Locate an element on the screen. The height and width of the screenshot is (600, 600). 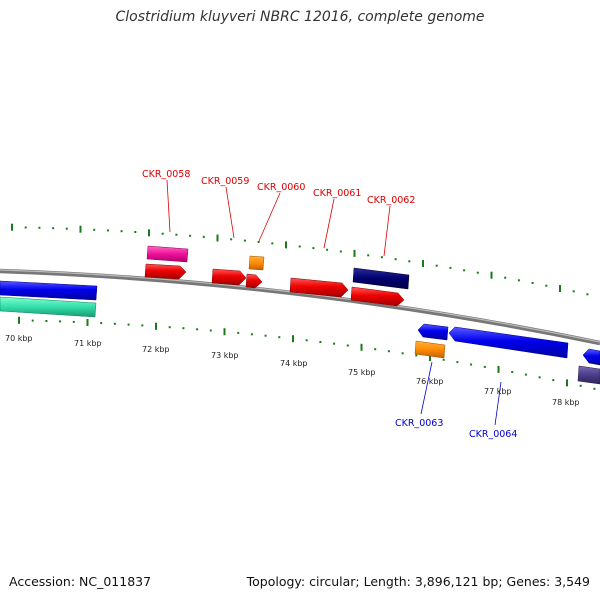
gene-label-ckr-0061: CKR_0061 is located at coordinates (337, 193).